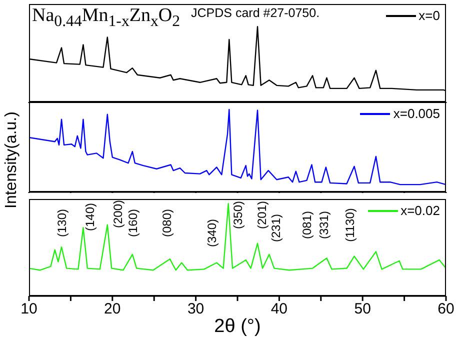 The width and height of the screenshot is (457, 343). I want to click on x-tick-label: 40, so click(279, 309).